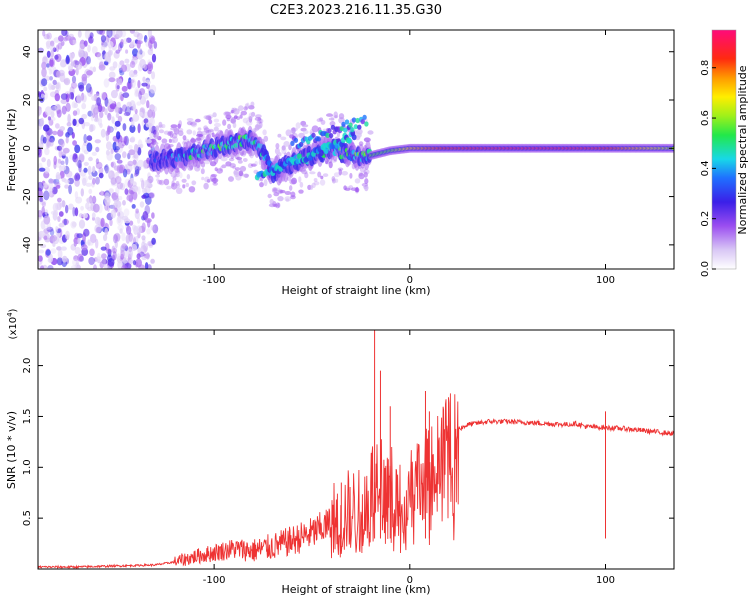 This screenshot has height=600, width=750. What do you see at coordinates (12, 323) in the screenshot?
I see `y-scale-note: (x104)` at bounding box center [12, 323].